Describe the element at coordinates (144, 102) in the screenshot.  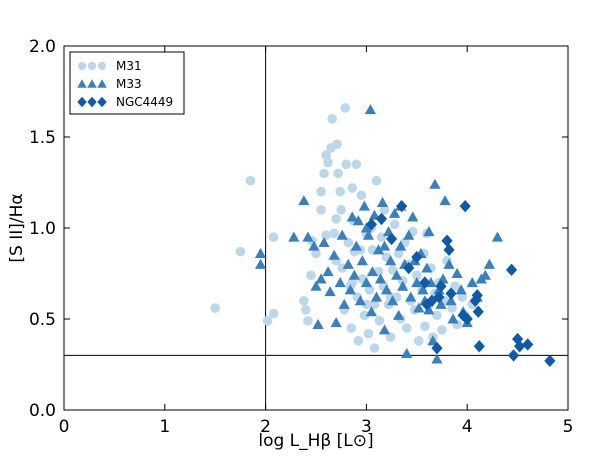
I see `legend-label: NGC4449` at that location.